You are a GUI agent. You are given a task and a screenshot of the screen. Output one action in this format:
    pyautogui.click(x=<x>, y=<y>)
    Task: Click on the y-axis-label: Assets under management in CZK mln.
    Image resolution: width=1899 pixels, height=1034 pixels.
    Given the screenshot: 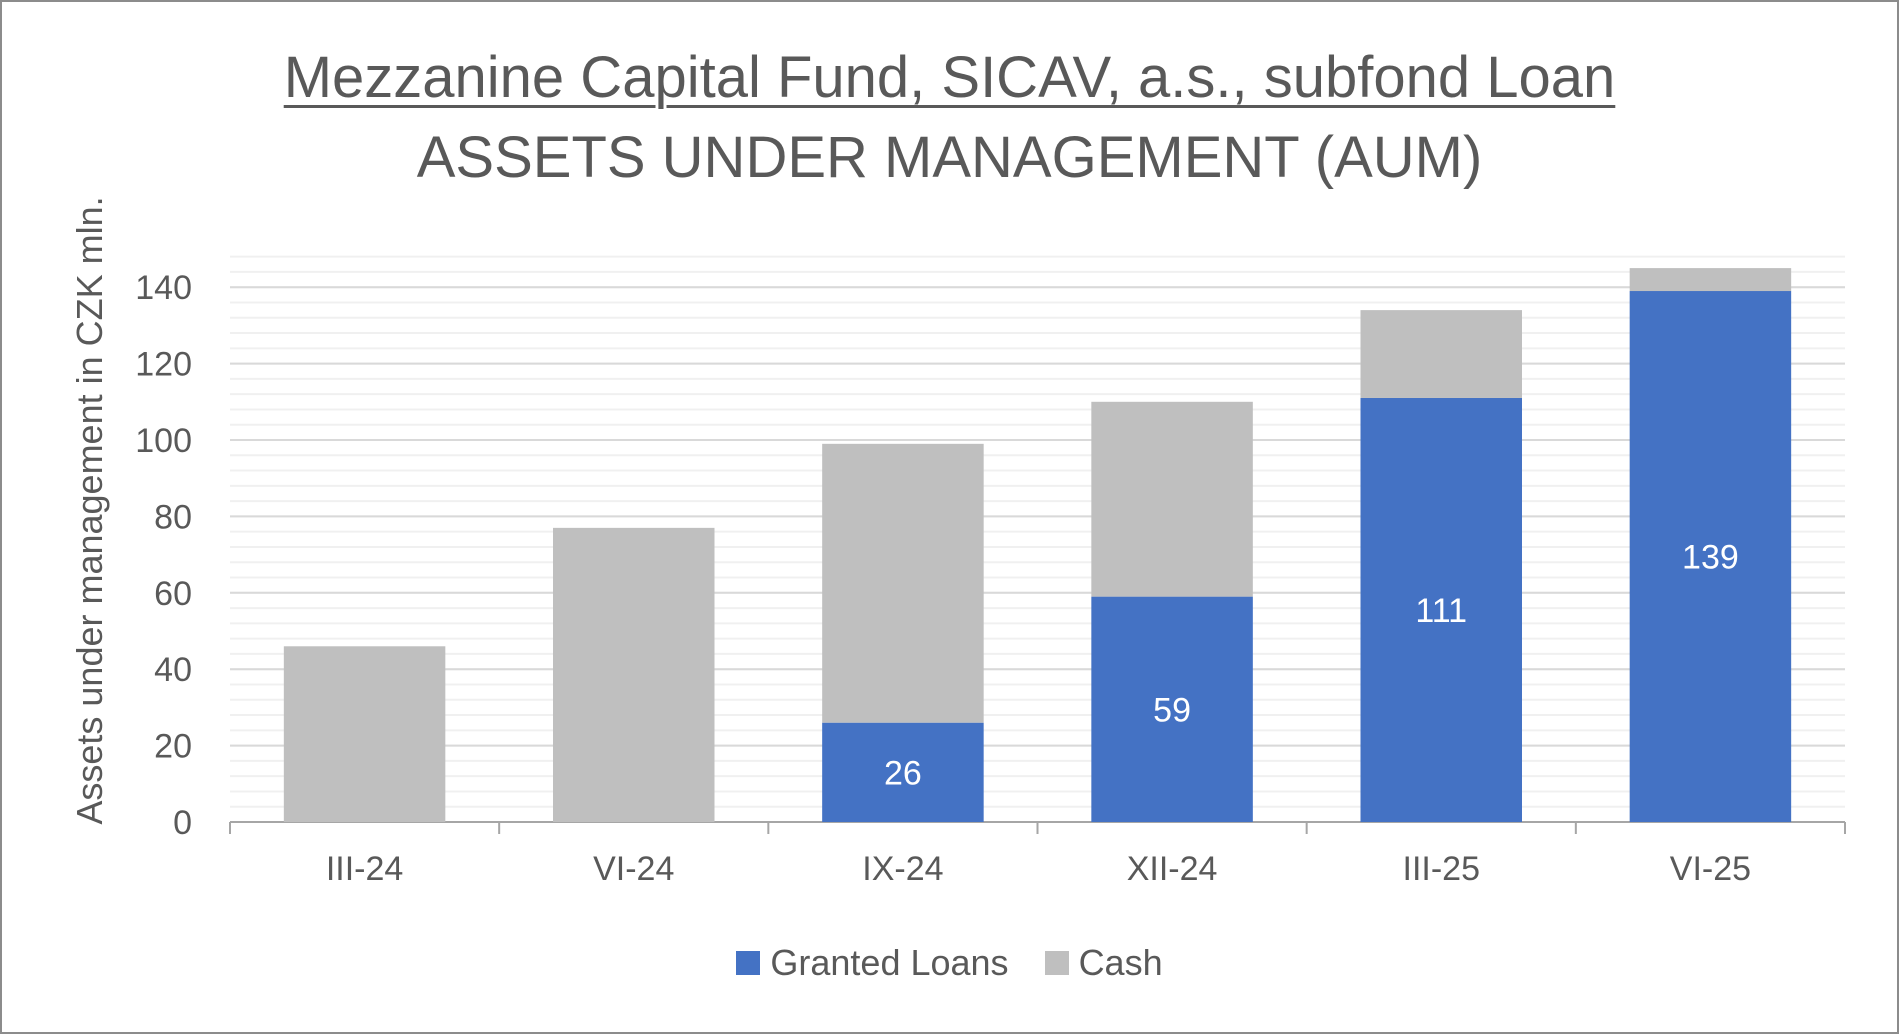 What is the action you would take?
    pyautogui.click(x=89, y=510)
    